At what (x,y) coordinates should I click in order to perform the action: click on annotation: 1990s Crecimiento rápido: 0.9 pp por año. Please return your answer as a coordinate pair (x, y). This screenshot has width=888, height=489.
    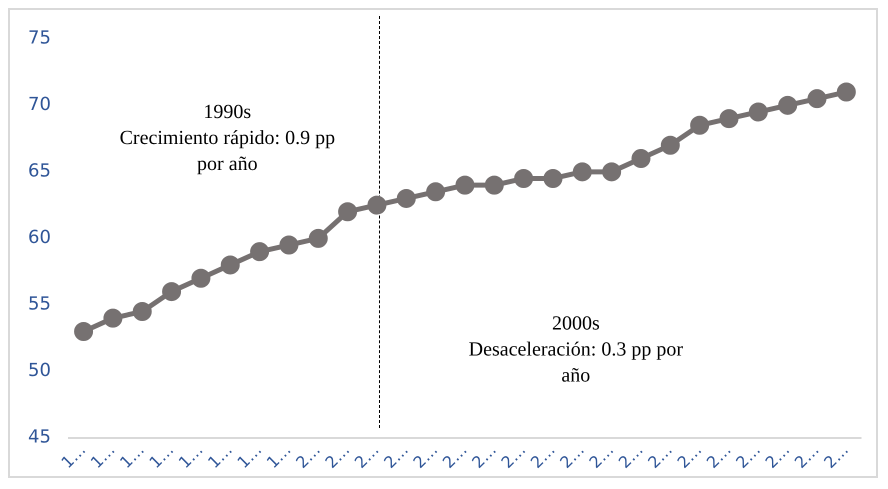
    Looking at the image, I should click on (228, 137).